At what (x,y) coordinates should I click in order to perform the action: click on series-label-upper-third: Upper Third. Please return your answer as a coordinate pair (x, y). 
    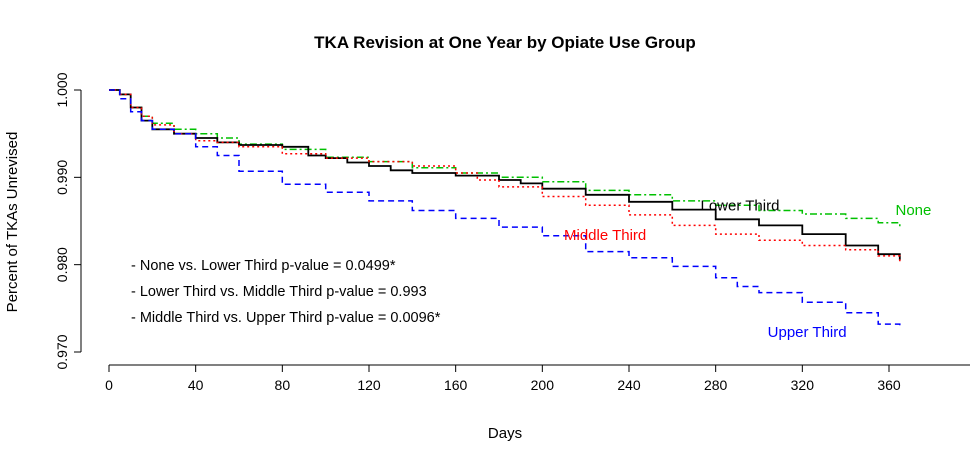
    Looking at the image, I should click on (807, 332).